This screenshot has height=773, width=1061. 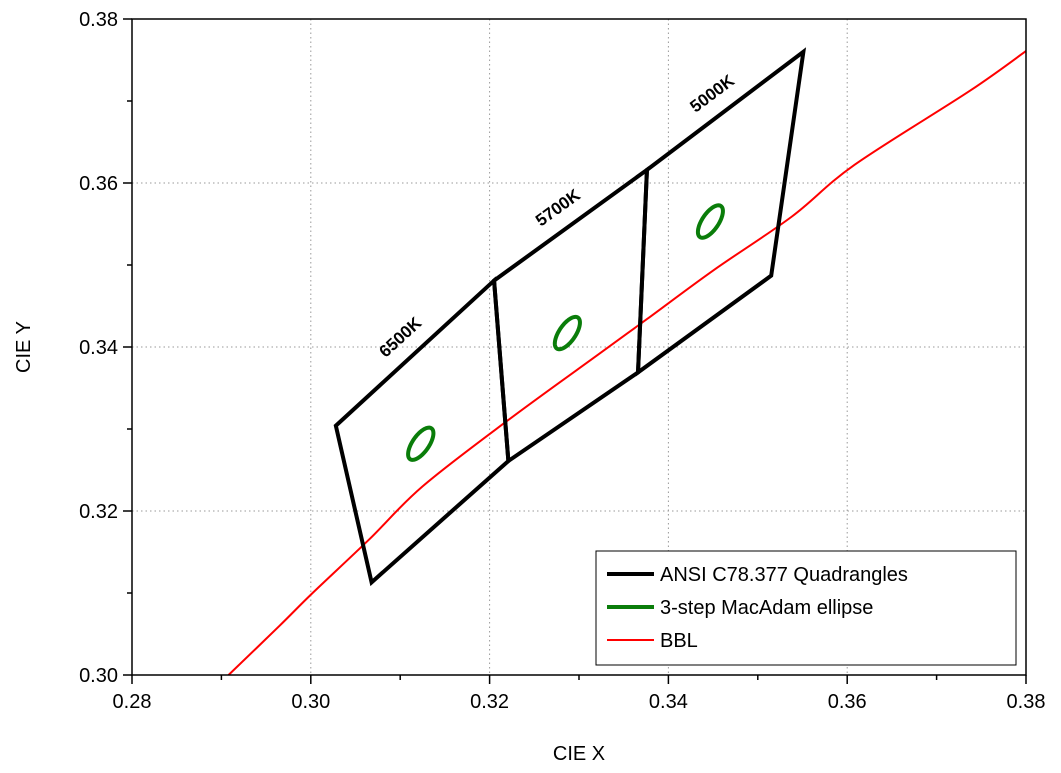 I want to click on cct-label: 6500K, so click(x=401, y=337).